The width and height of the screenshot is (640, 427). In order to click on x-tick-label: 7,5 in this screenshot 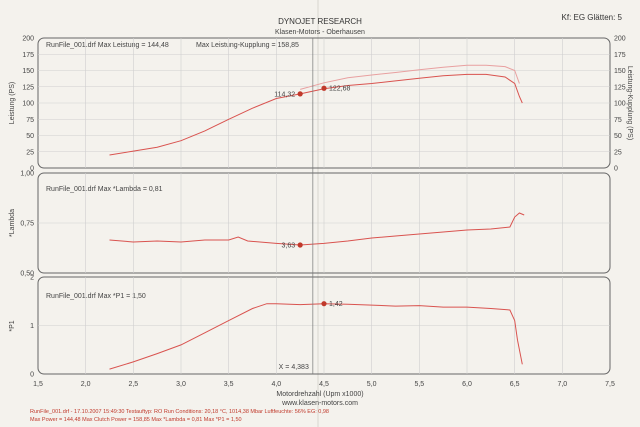, I will do `click(610, 384)`.